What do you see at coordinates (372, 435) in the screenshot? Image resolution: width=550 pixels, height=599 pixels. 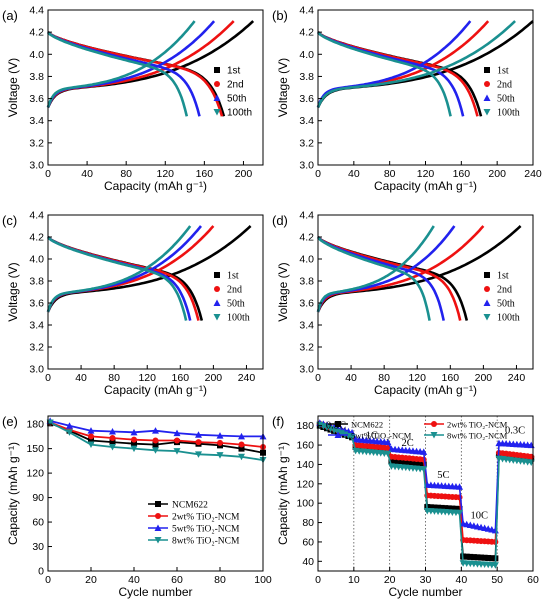 I see `rate-label: 1C` at bounding box center [372, 435].